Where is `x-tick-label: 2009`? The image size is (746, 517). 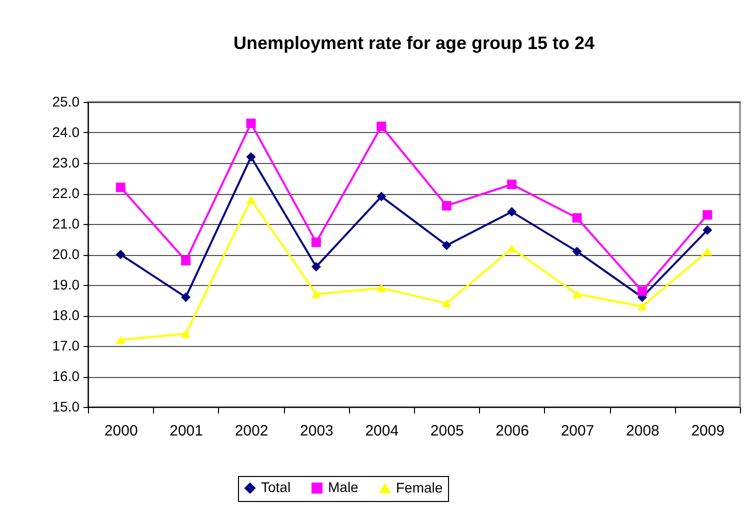 x-tick-label: 2009 is located at coordinates (708, 431).